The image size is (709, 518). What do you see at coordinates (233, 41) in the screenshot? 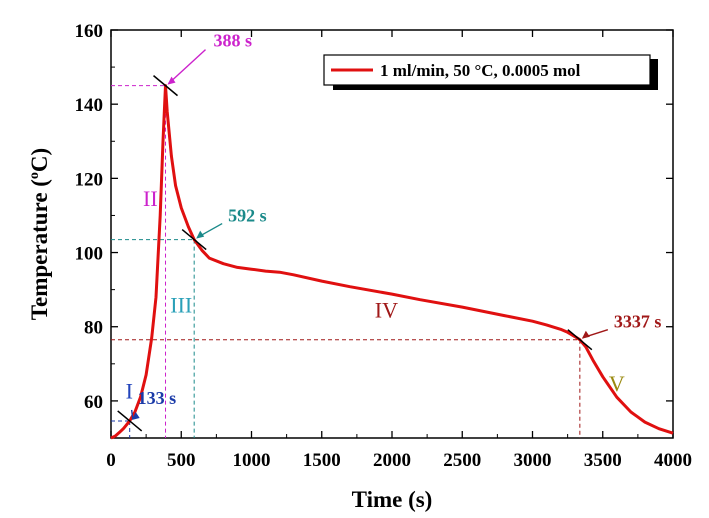
I see `marker-label: 388 s` at bounding box center [233, 41].